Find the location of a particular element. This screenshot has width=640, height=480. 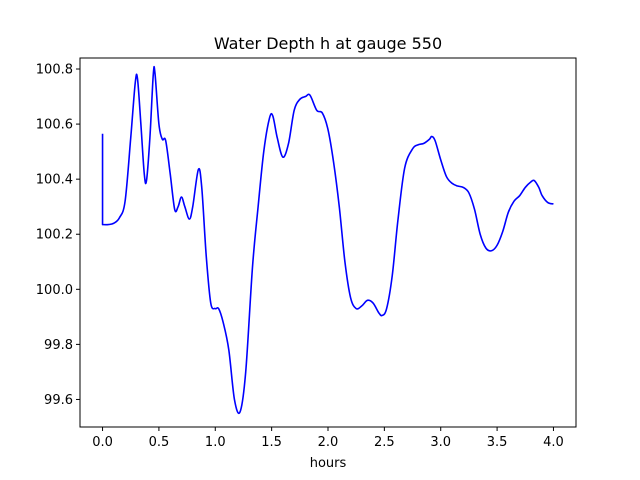

x-axis-label: hours is located at coordinates (328, 463).